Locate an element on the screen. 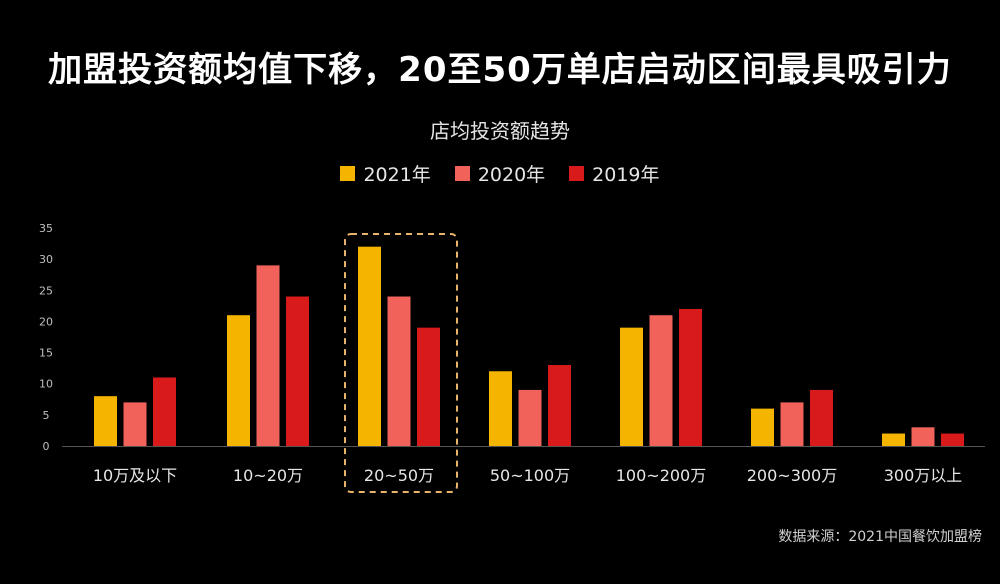 The image size is (1000, 584). bar-2021年-20~50万 is located at coordinates (369, 346).